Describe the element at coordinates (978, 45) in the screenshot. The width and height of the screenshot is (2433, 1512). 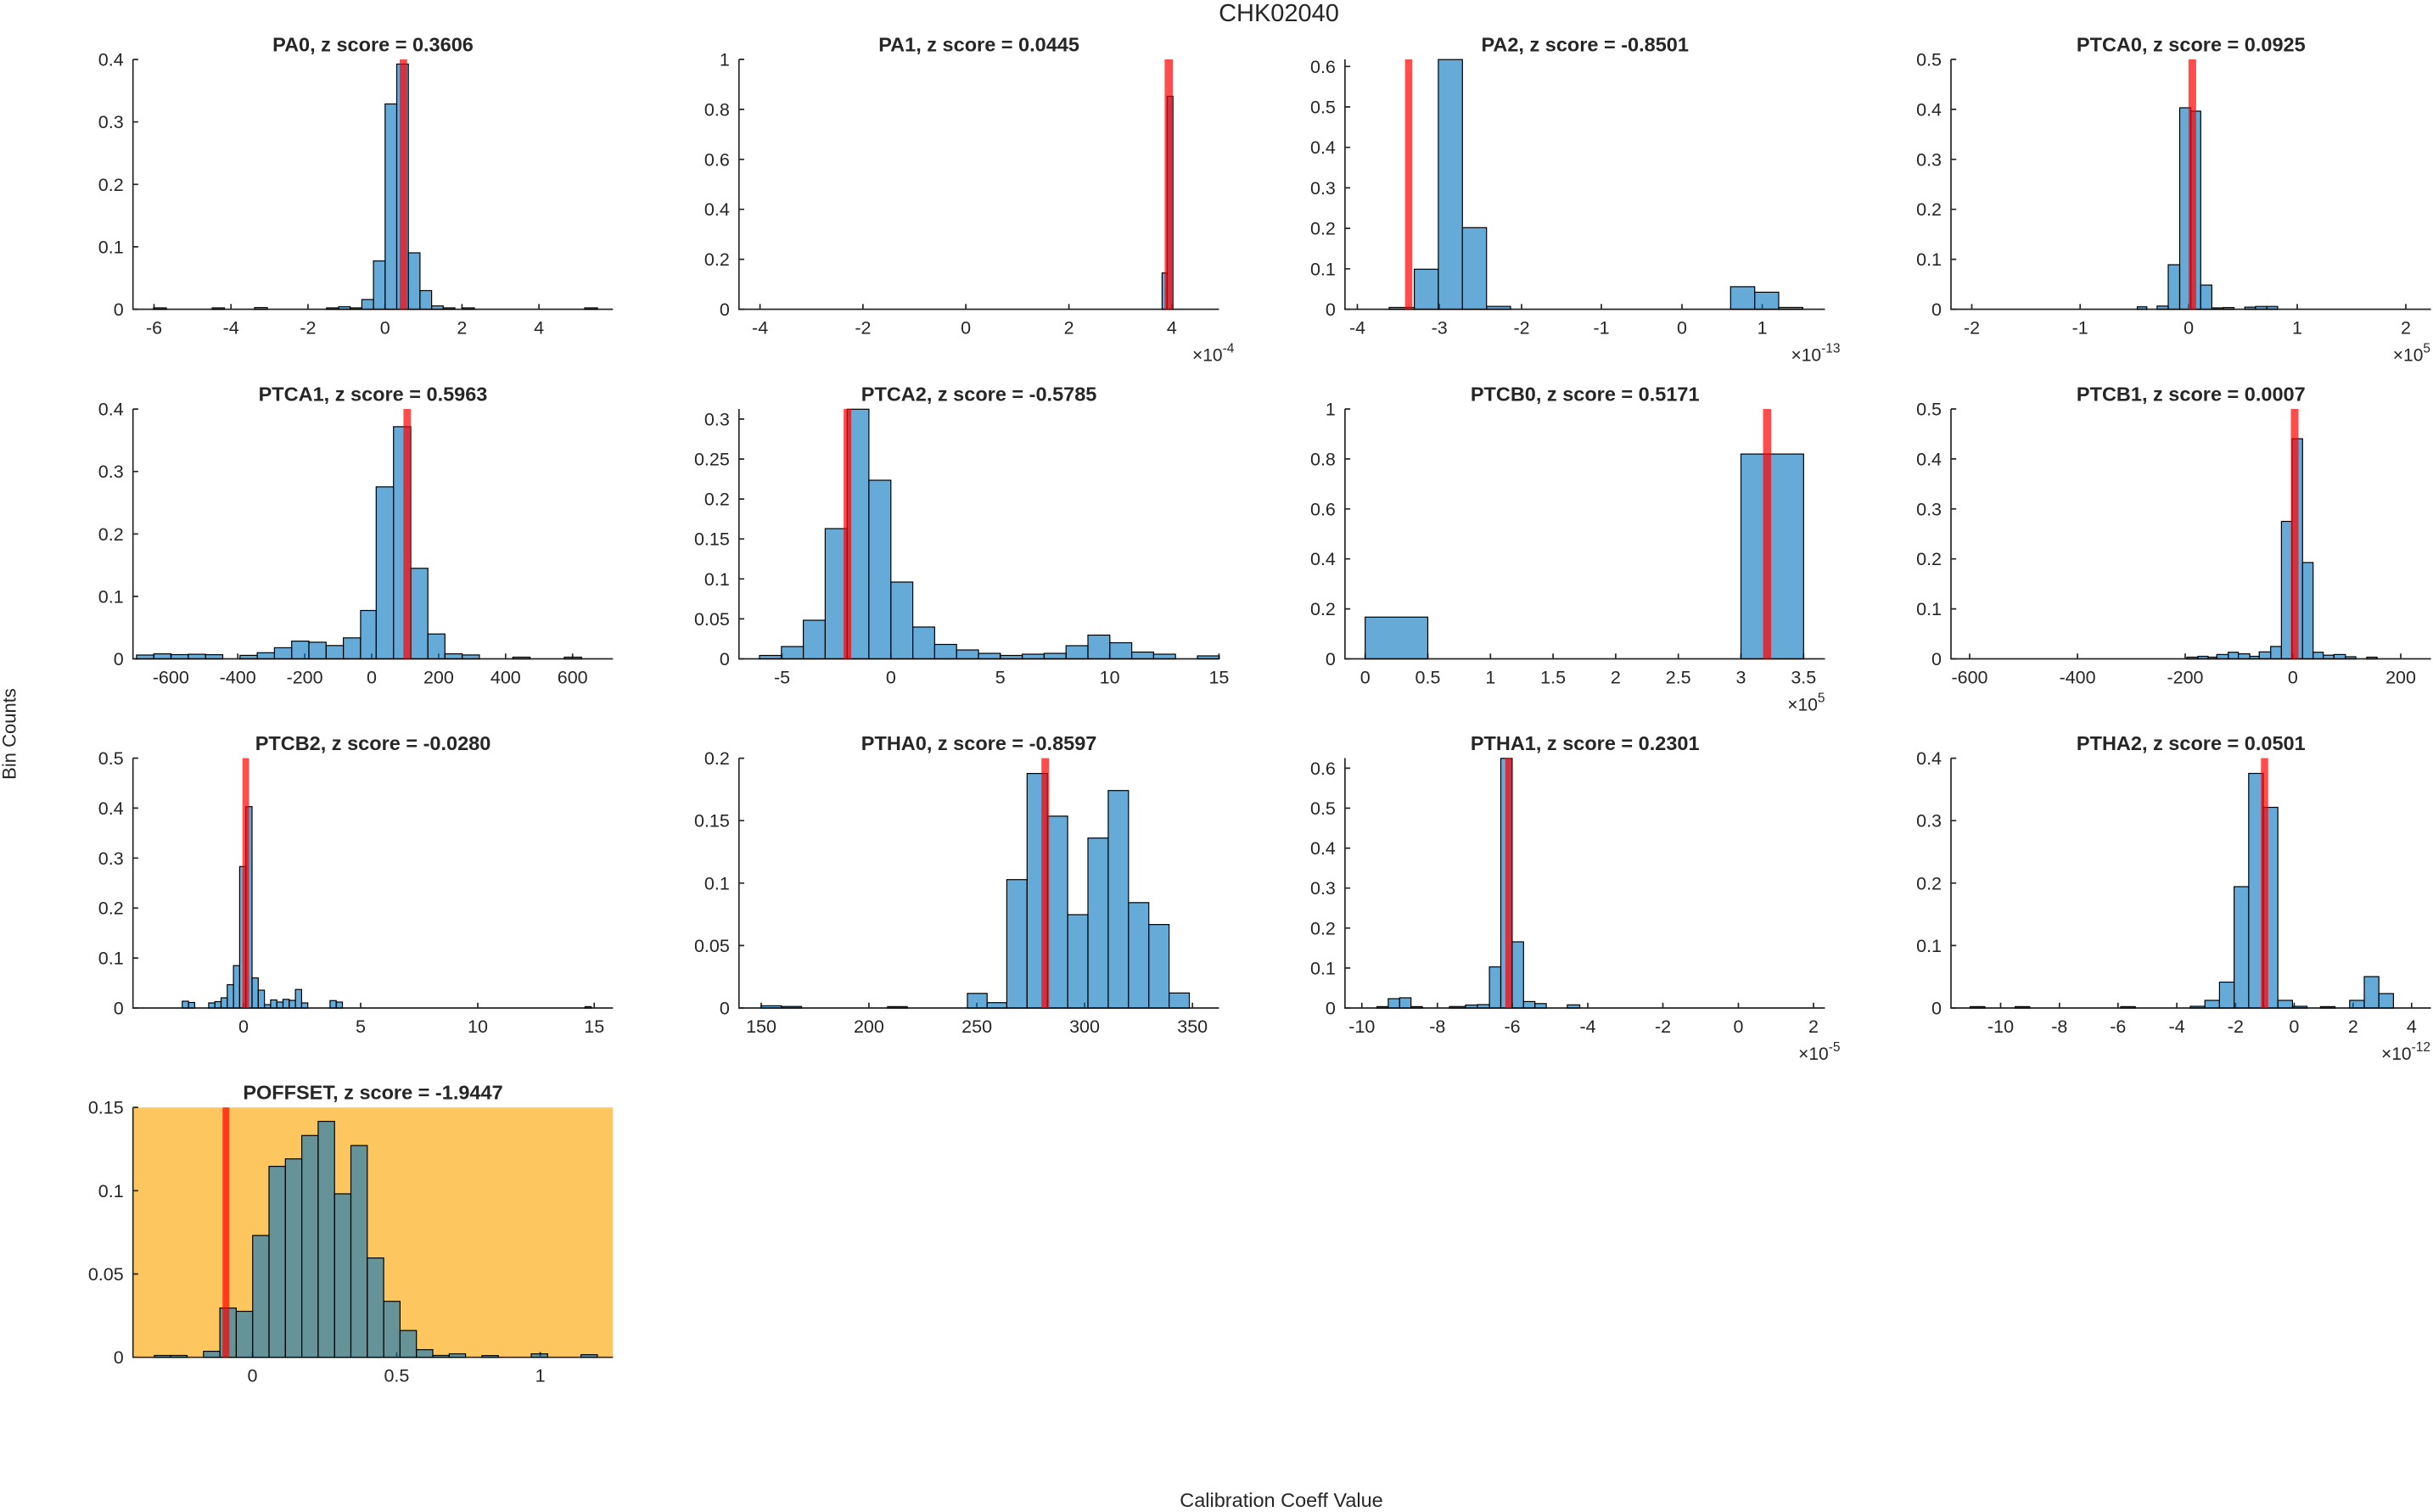
I see `svg-text: PA1, z score = 0.0445` at that location.